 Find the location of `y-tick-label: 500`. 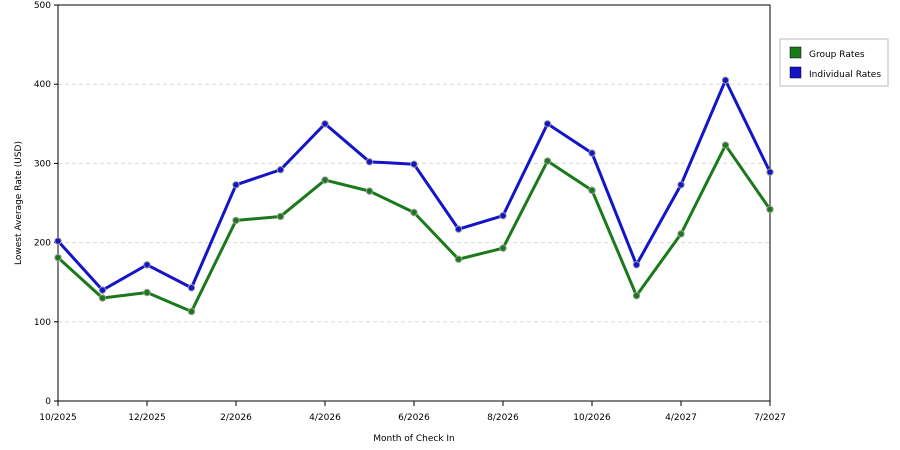

y-tick-label: 500 is located at coordinates (42, 6).